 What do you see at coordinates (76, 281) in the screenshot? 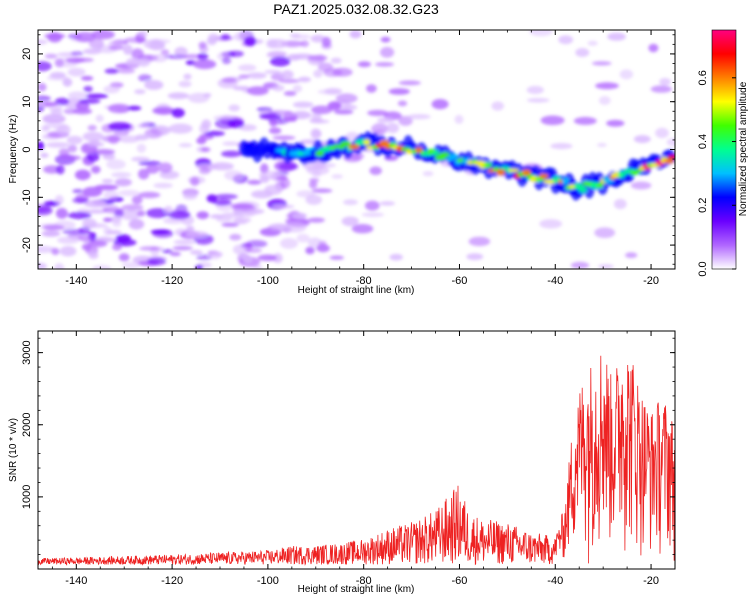
I see `spectrogram-x-tick-label: -140` at bounding box center [76, 281].